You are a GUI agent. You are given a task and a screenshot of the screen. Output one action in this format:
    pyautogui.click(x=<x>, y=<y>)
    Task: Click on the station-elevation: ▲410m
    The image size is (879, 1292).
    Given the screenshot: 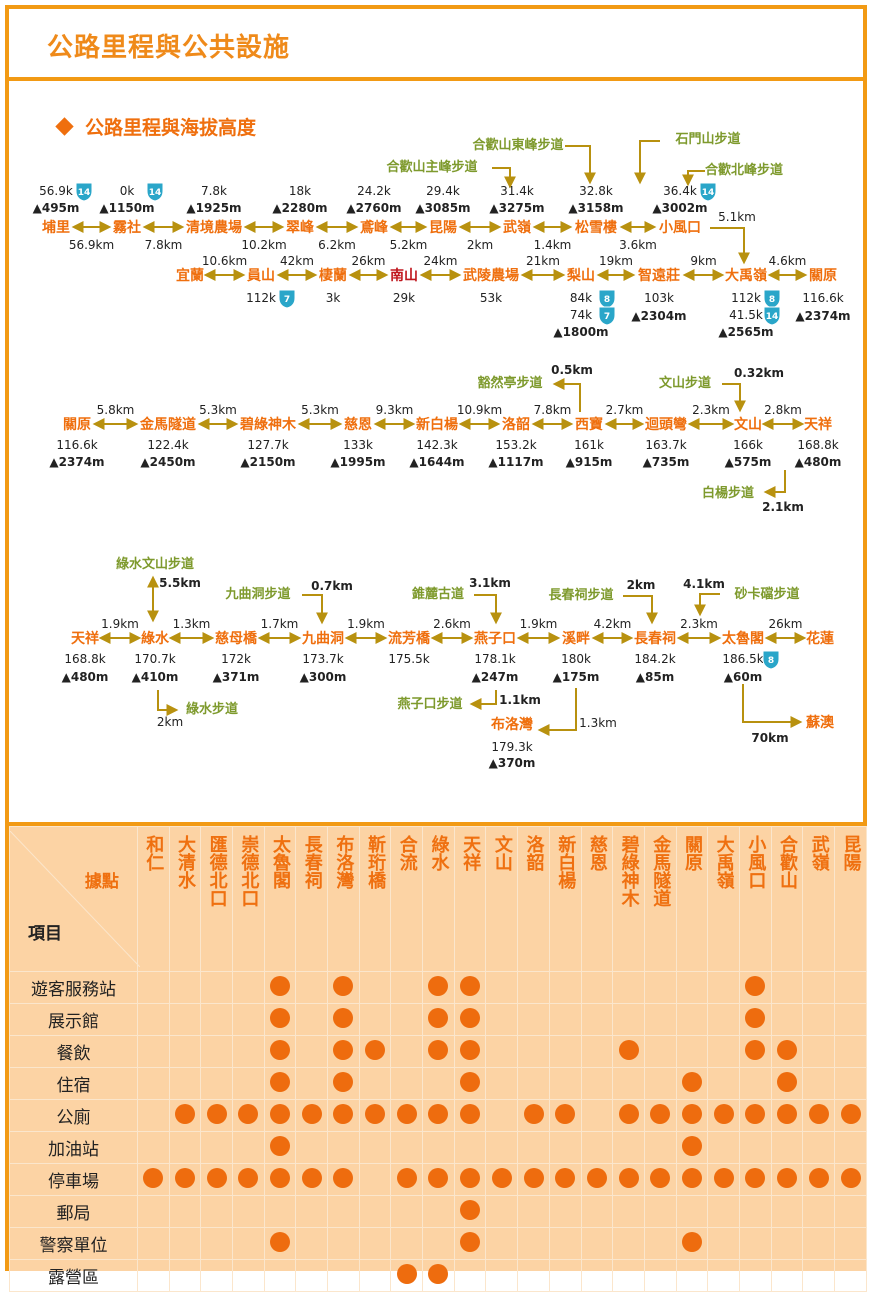 What is the action you would take?
    pyautogui.click(x=155, y=677)
    